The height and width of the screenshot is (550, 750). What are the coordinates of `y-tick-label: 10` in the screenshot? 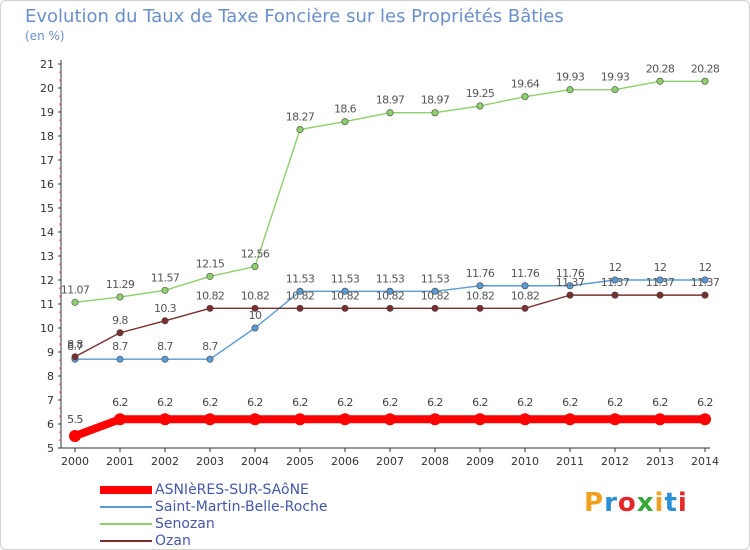 It's located at (47, 328).